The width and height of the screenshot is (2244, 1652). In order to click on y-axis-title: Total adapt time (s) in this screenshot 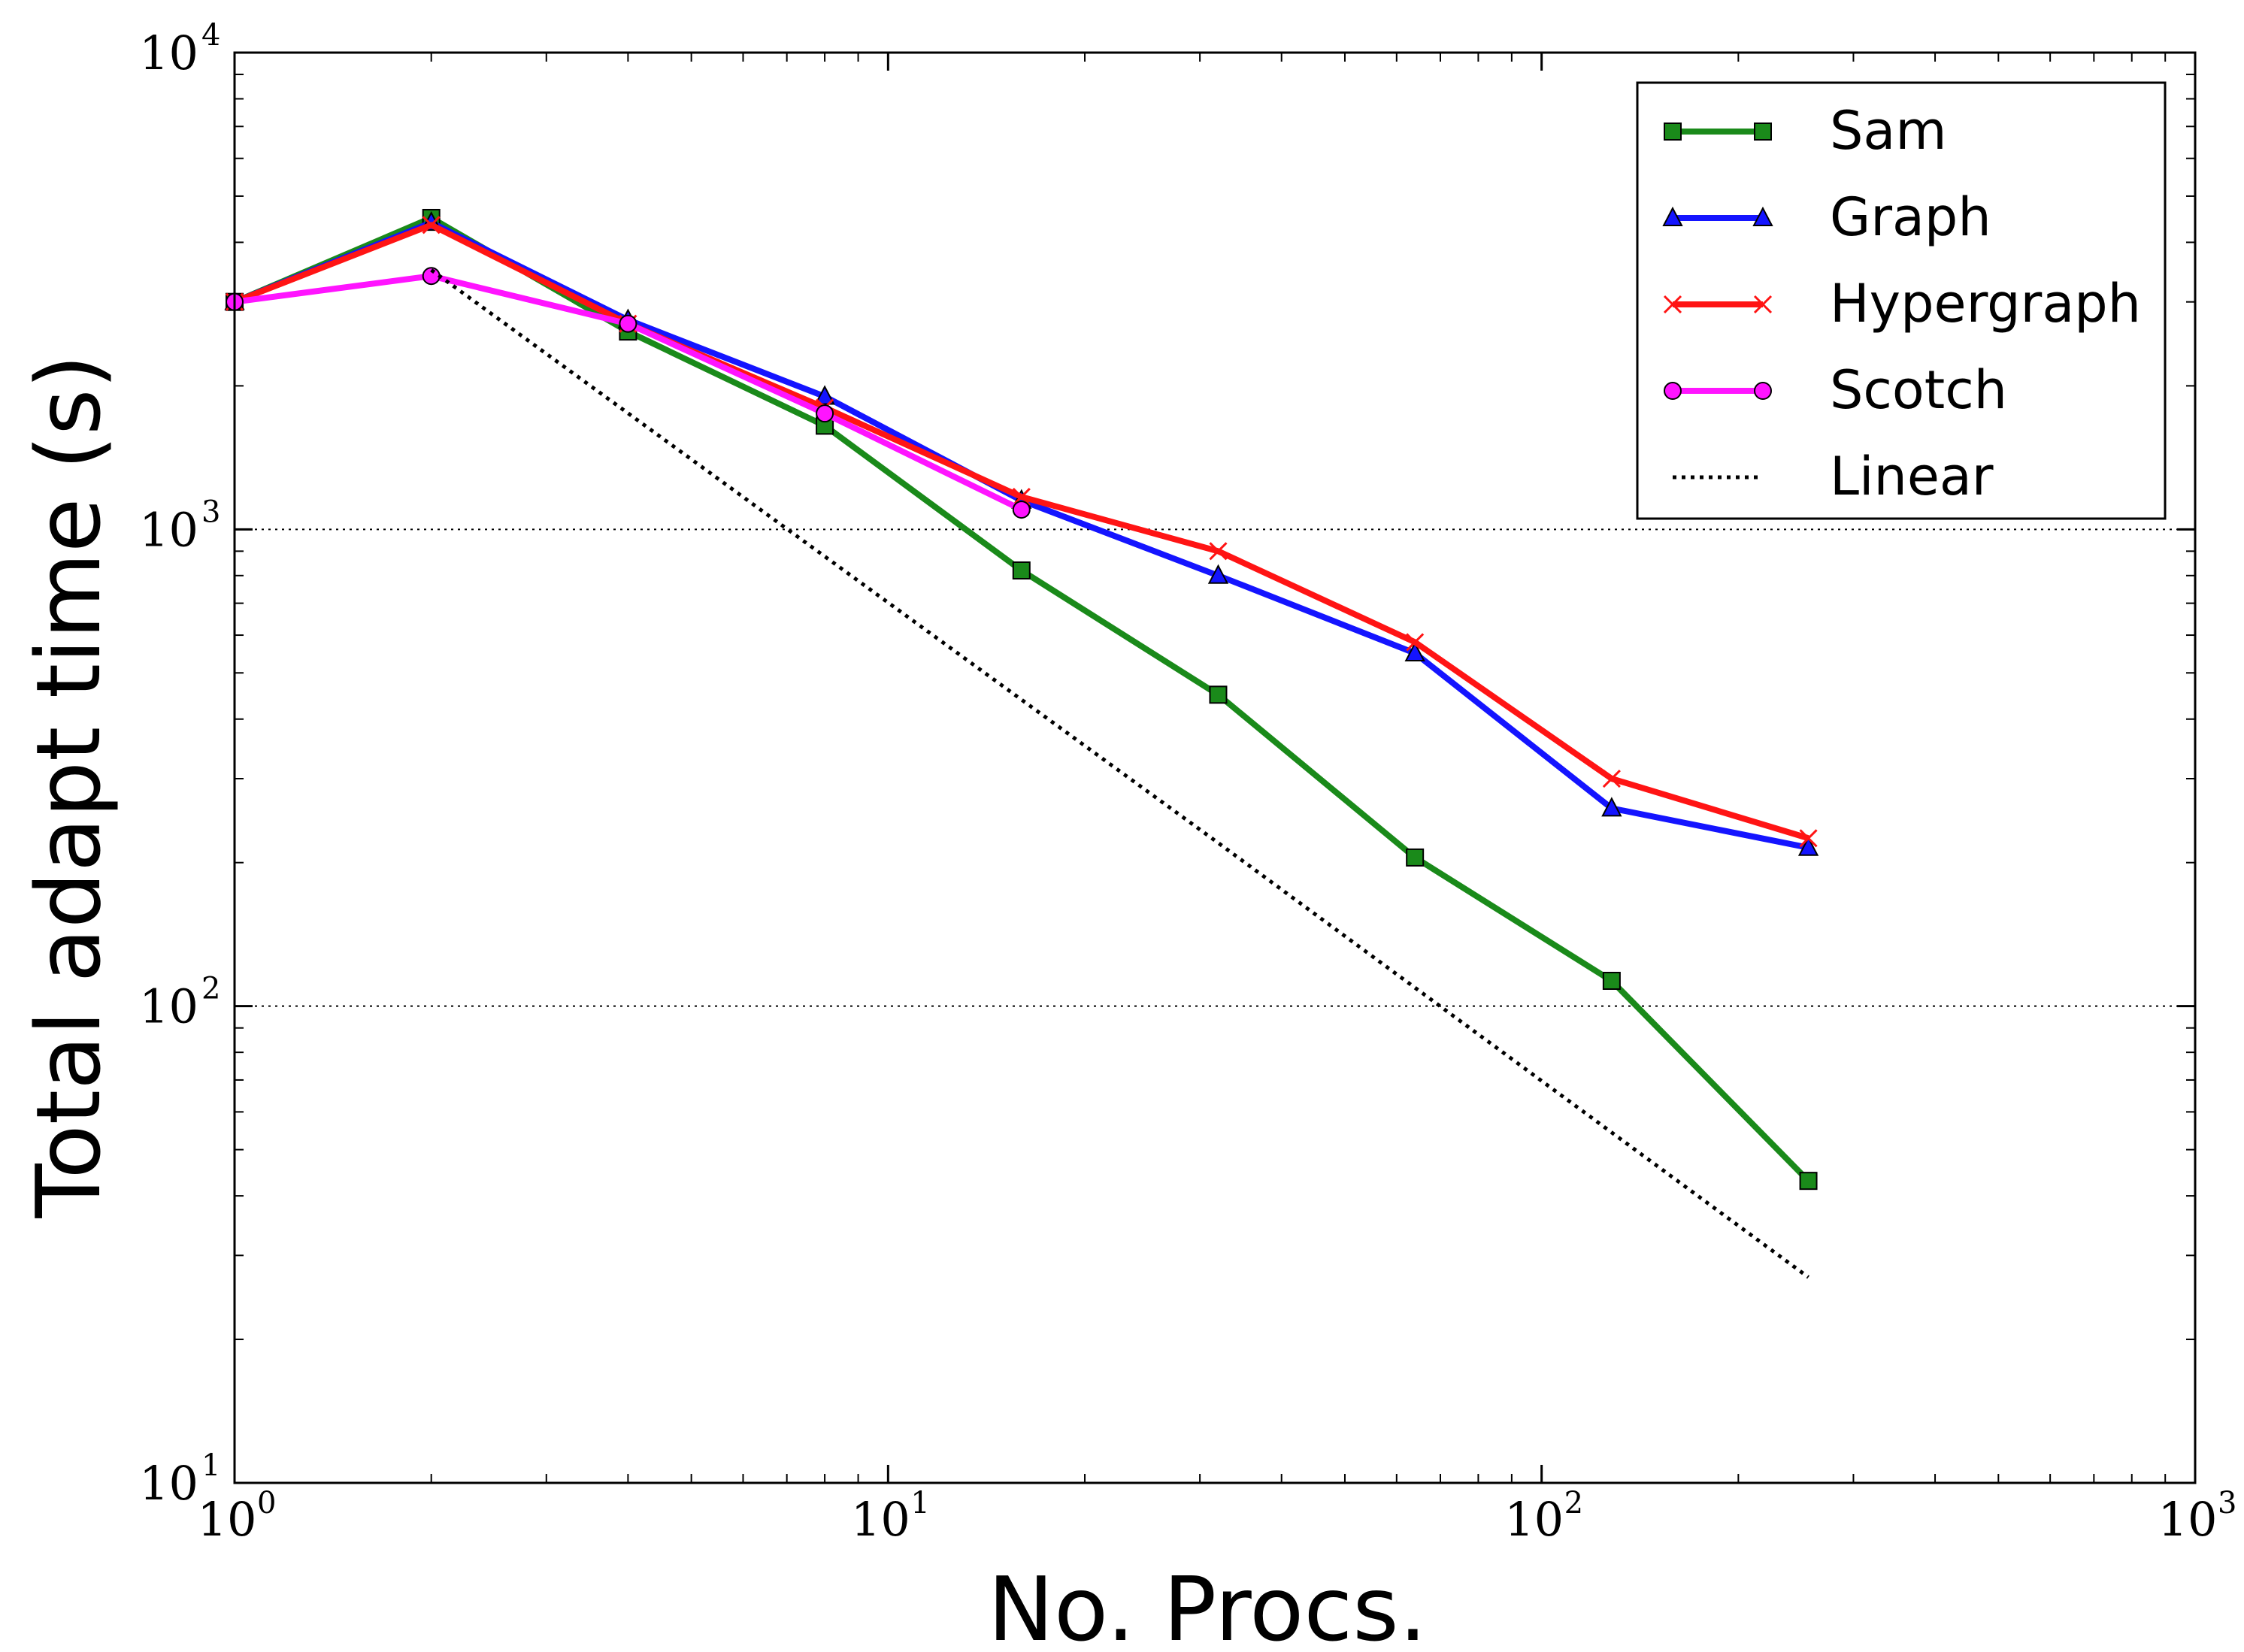, I will do `click(68, 787)`.